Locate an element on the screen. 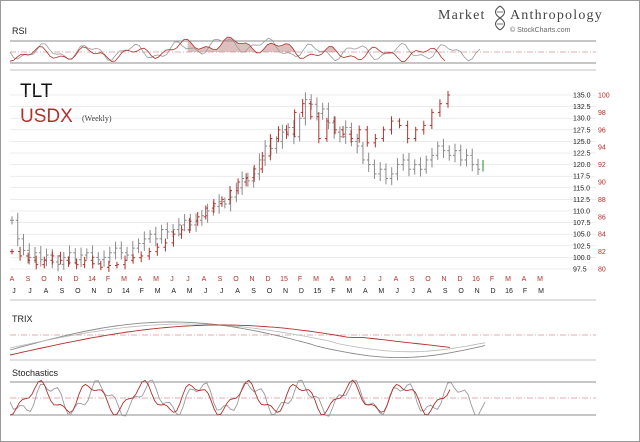 The width and height of the screenshot is (640, 442). y-tick-label-usdx: 90 is located at coordinates (602, 183).